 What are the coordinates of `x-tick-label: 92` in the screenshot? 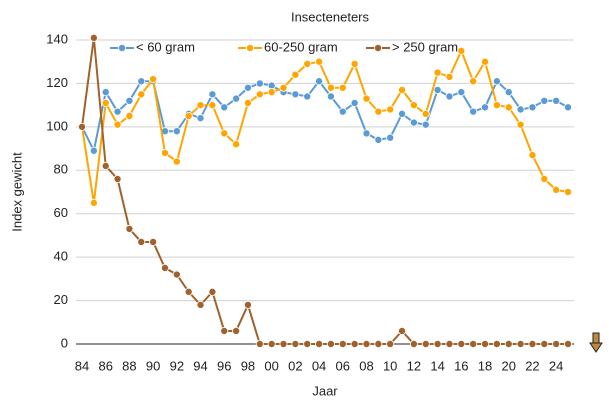 It's located at (177, 365).